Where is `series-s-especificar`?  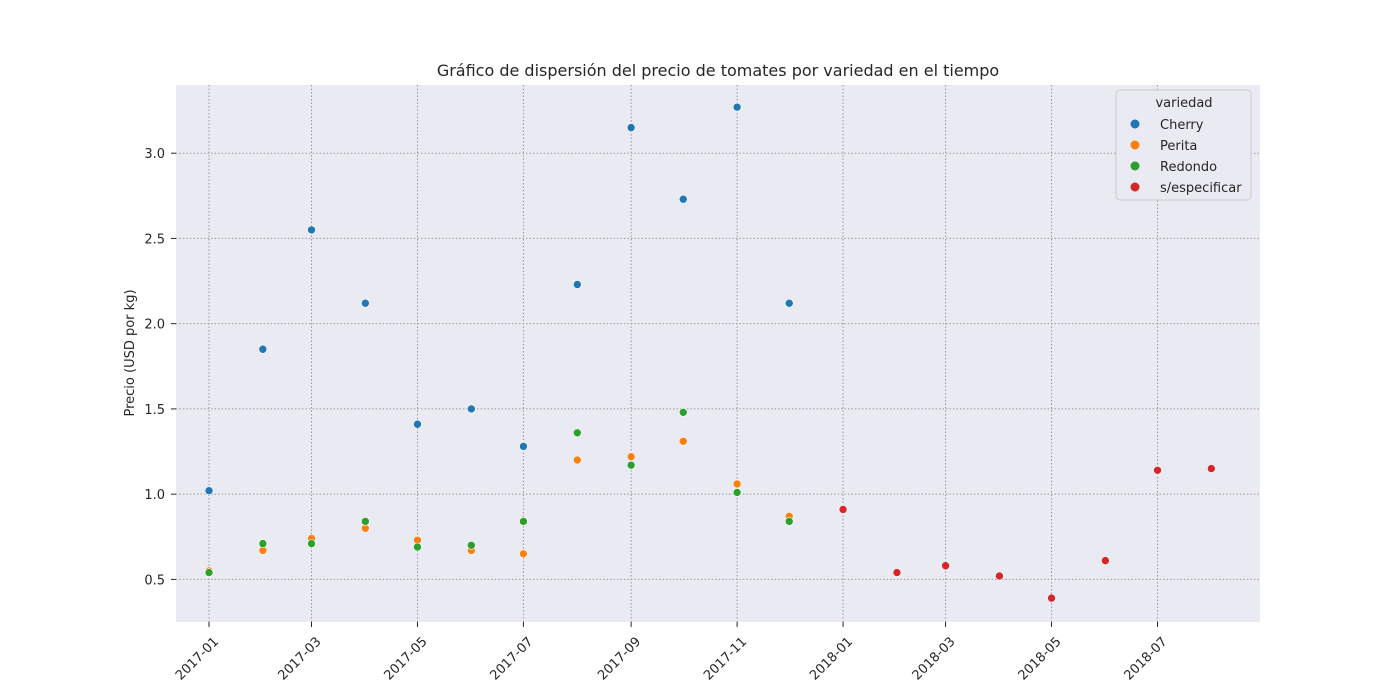
series-s-especificar is located at coordinates (1027, 533).